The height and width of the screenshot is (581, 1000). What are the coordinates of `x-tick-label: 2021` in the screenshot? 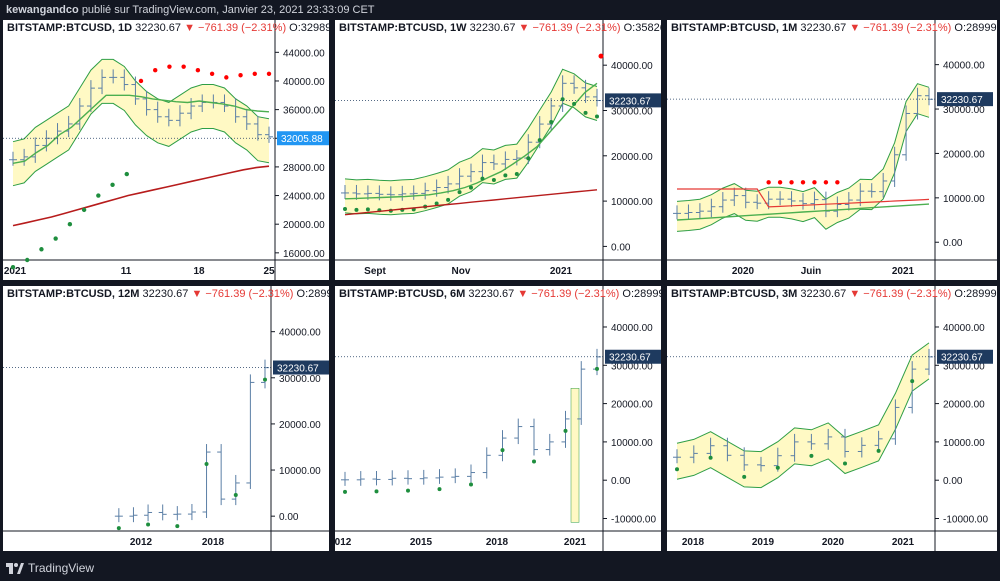 It's located at (903, 271).